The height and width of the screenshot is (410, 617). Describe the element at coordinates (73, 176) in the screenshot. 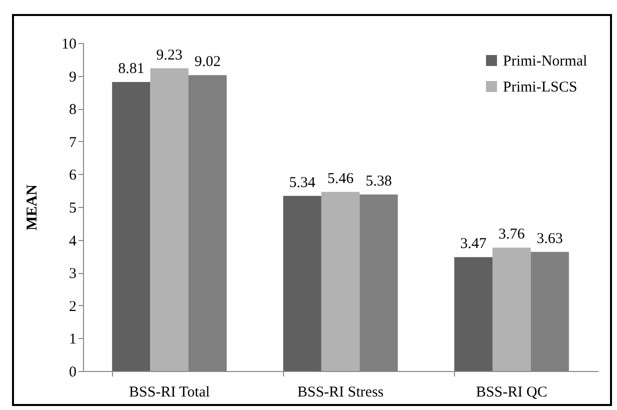

I see `y-tick-label: 6` at that location.